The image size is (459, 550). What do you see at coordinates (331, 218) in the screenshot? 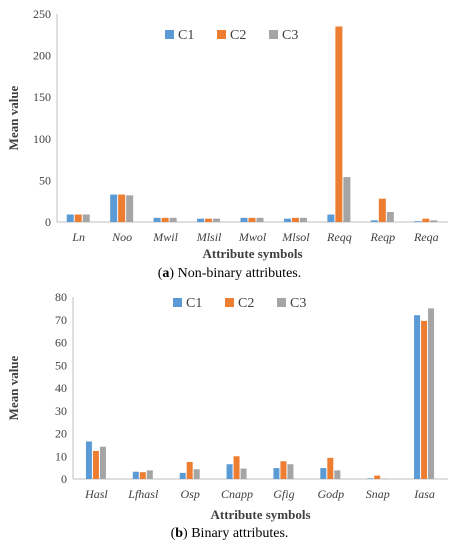
I see `bar-c1-reqq` at bounding box center [331, 218].